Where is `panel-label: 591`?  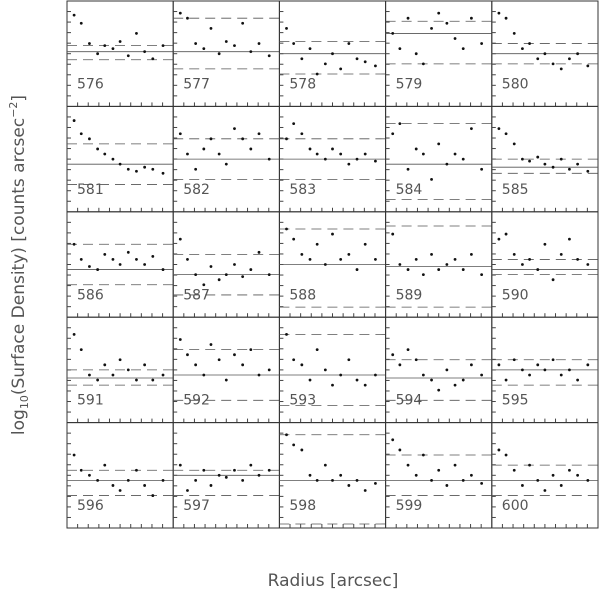
panel-label: 591 is located at coordinates (90, 401).